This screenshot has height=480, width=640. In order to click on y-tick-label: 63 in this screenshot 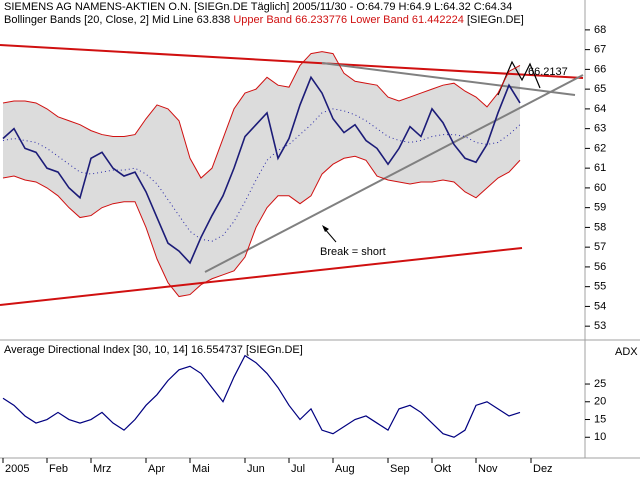, I will do `click(600, 129)`.